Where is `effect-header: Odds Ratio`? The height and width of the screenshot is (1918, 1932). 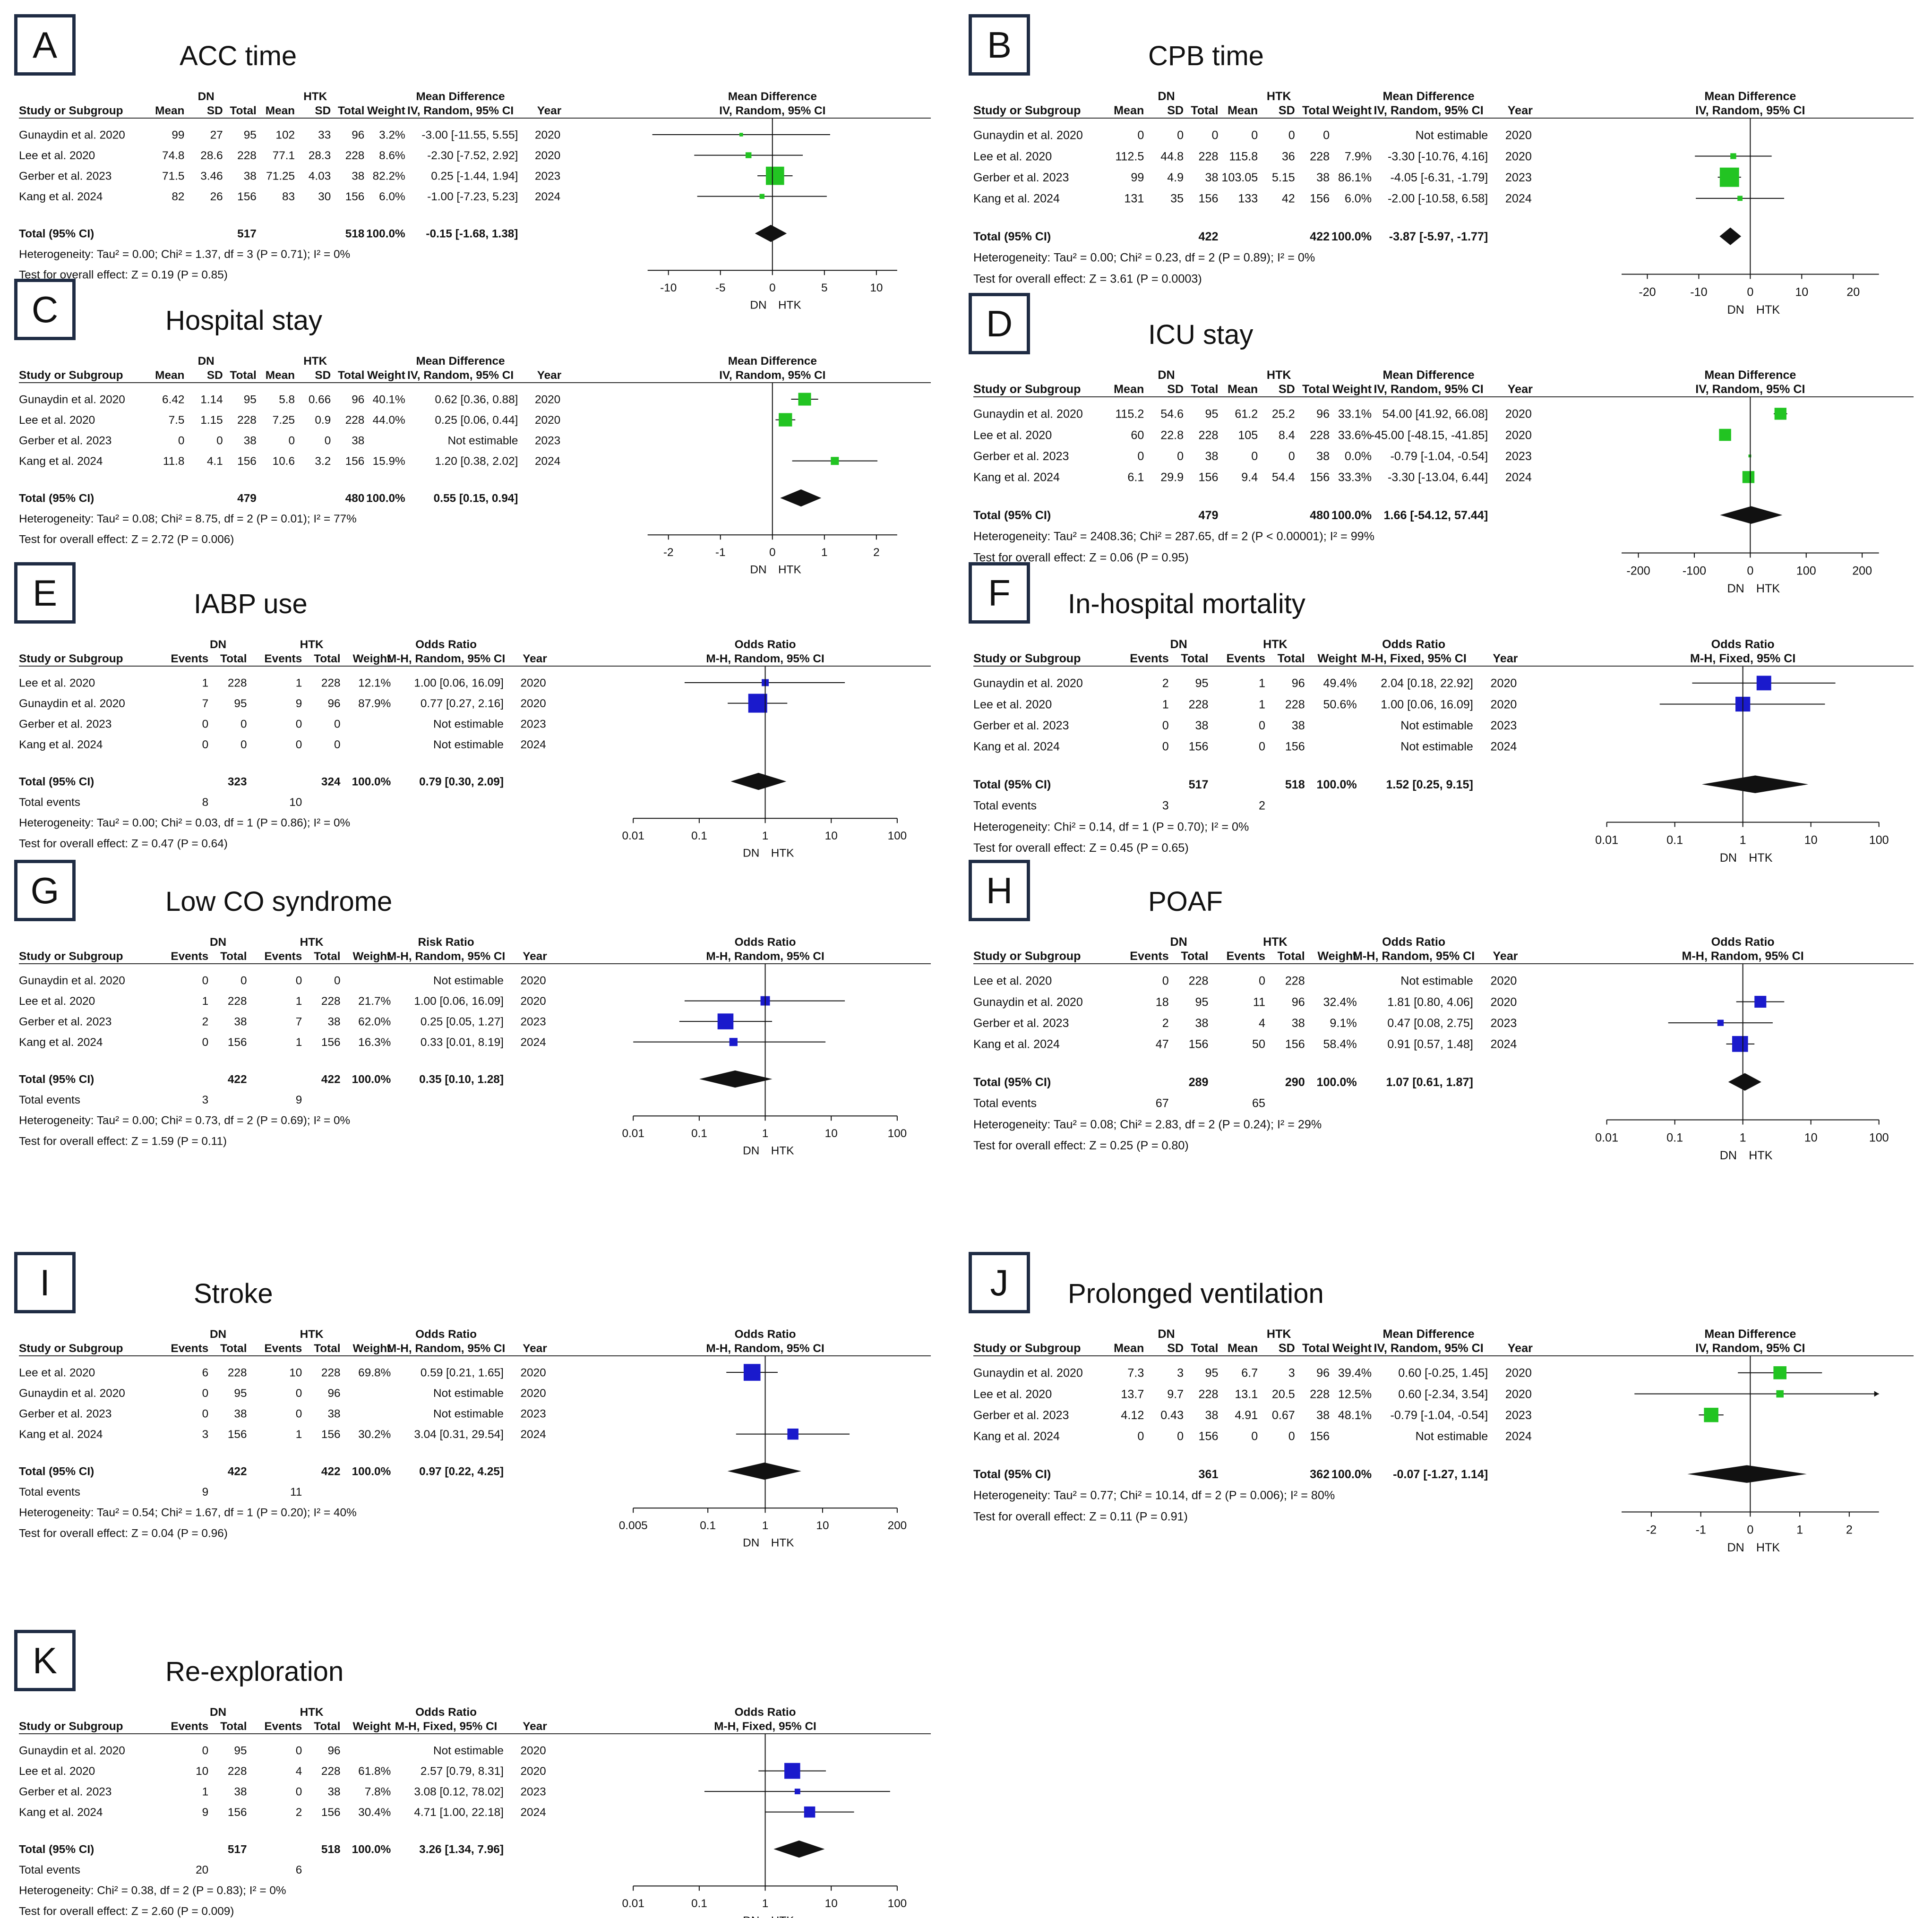 effect-header: Odds Ratio is located at coordinates (446, 1712).